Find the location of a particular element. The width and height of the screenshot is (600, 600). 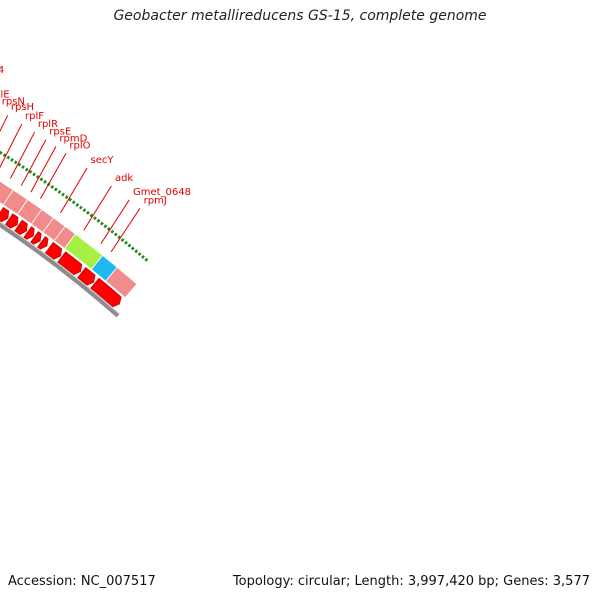

rrna-band-segment is located at coordinates (121, 282).